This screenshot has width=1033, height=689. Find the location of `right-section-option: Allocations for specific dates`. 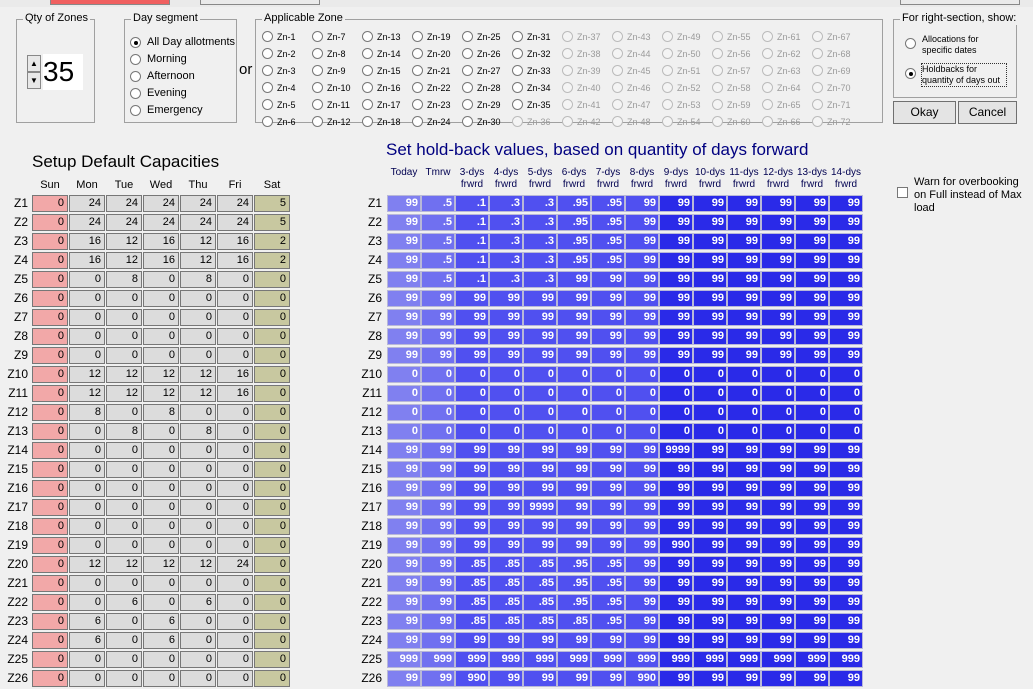

right-section-option: Allocations for specific dates is located at coordinates (955, 45).